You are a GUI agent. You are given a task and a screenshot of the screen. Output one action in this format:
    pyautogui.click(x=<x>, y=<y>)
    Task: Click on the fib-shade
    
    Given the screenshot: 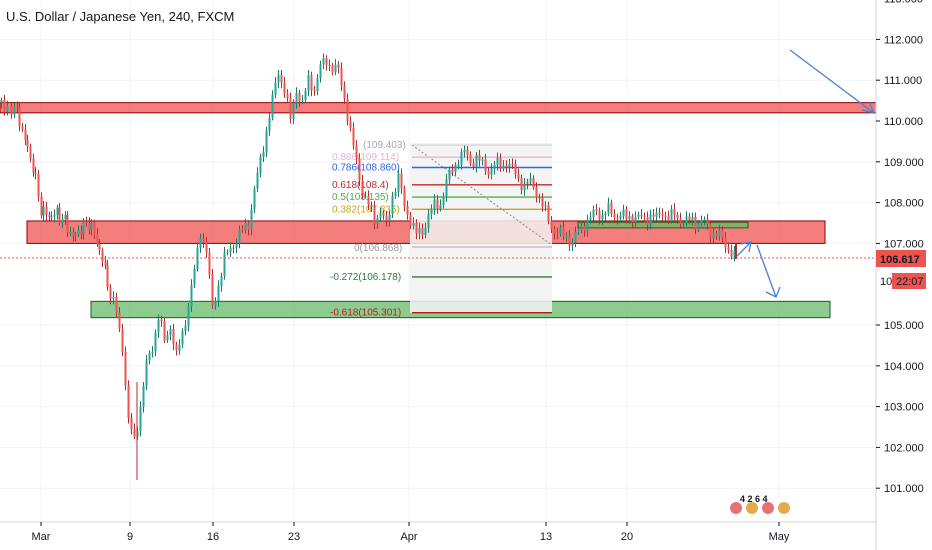 What is the action you would take?
    pyautogui.click(x=481, y=228)
    